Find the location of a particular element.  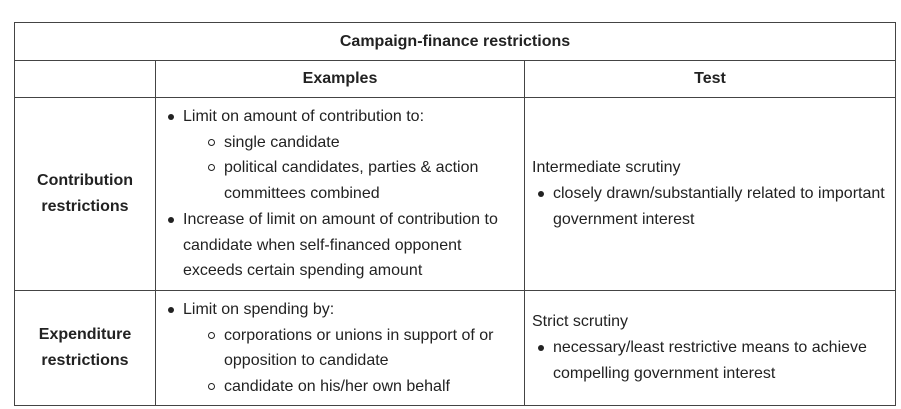

table-title: Campaign-finance restrictions is located at coordinates (455, 41).